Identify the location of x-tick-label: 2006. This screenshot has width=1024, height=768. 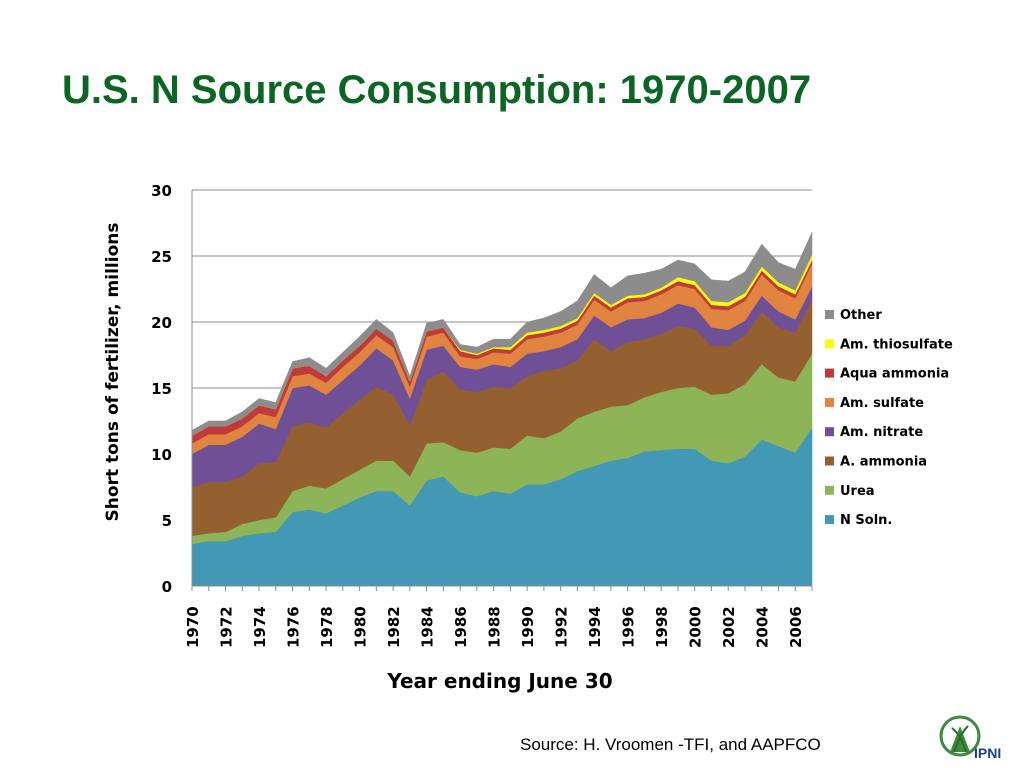
(796, 627).